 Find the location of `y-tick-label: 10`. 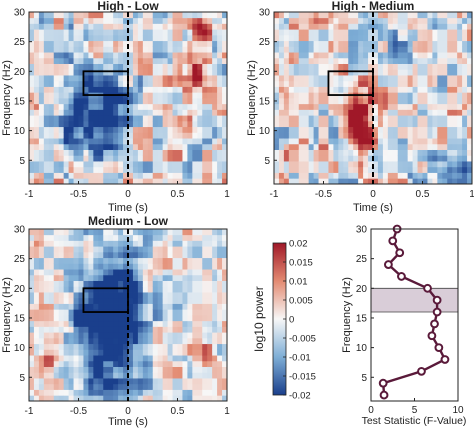

y-tick-label: 10 is located at coordinates (20, 348).